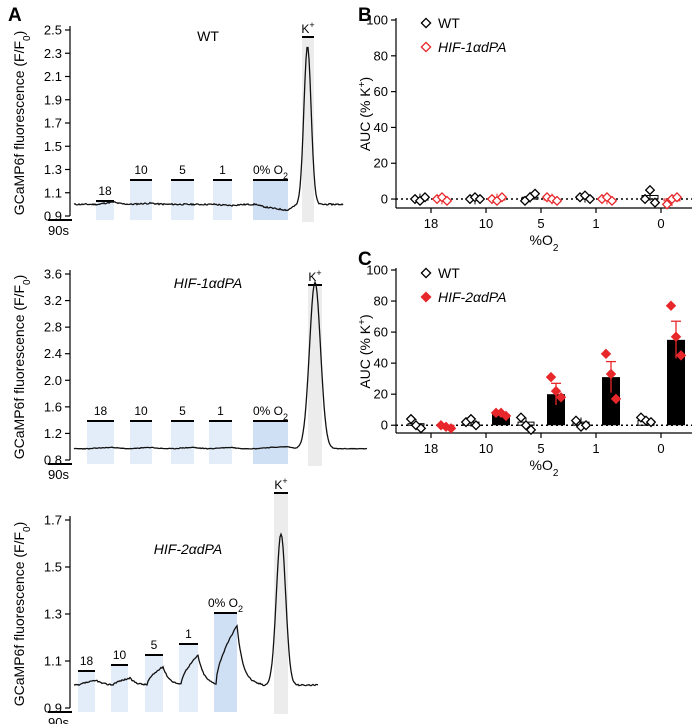 The height and width of the screenshot is (724, 700). Describe the element at coordinates (208, 283) in the screenshot. I see `trace-title: HIF-1αdPA` at that location.